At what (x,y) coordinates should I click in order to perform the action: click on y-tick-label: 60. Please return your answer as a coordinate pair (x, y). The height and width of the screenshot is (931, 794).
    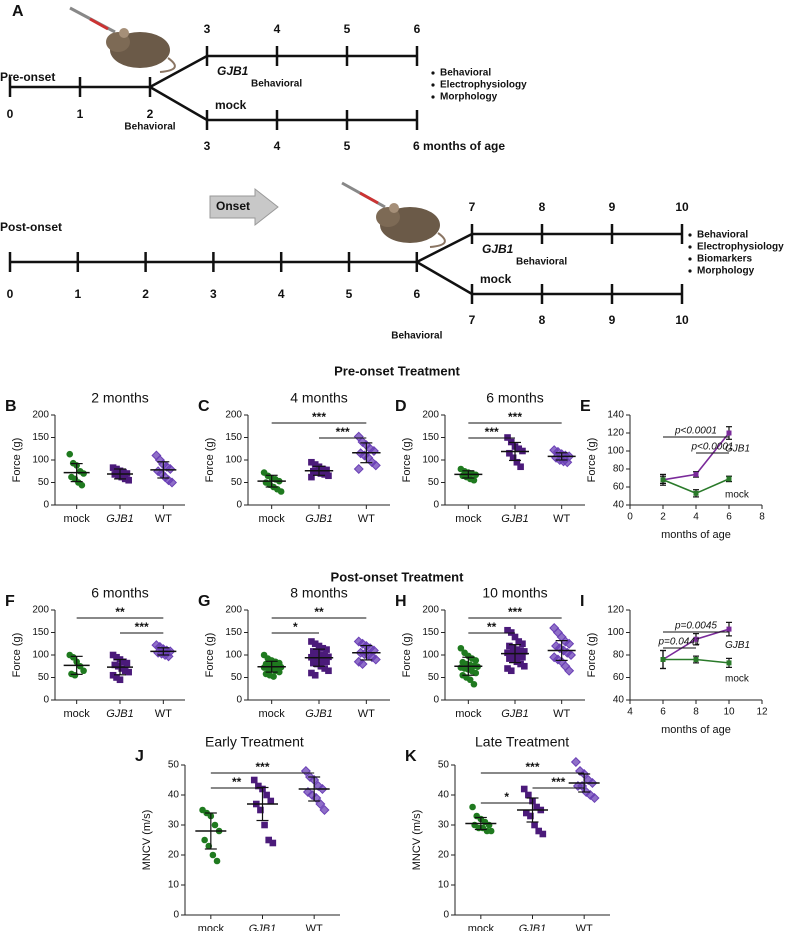
    Looking at the image, I should click on (619, 487).